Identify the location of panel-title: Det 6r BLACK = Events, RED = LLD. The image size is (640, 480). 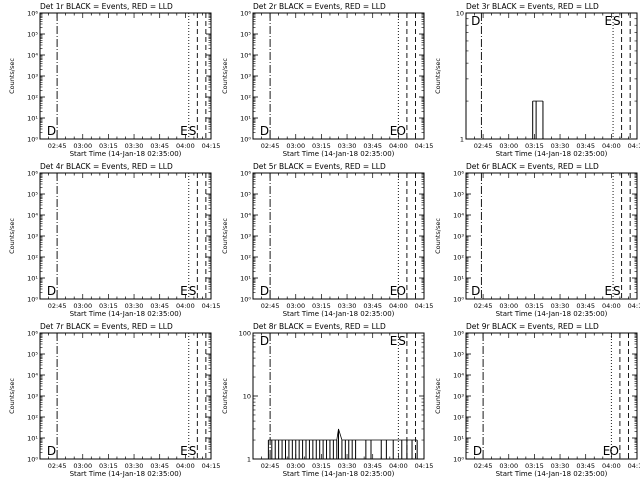
(532, 166).